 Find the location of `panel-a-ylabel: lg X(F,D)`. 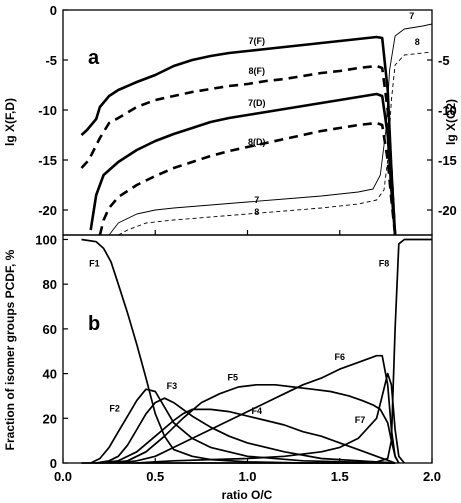

panel-a-ylabel: lg X(F,D) is located at coordinates (10, 122).